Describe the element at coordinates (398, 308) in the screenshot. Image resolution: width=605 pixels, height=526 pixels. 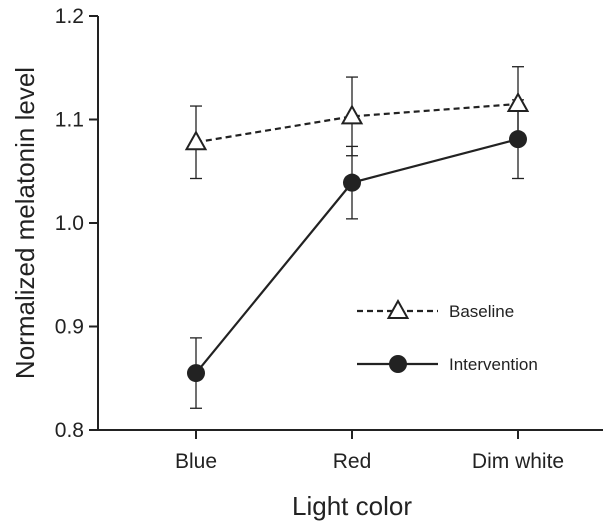
I see `legend-marker-triangle` at that location.